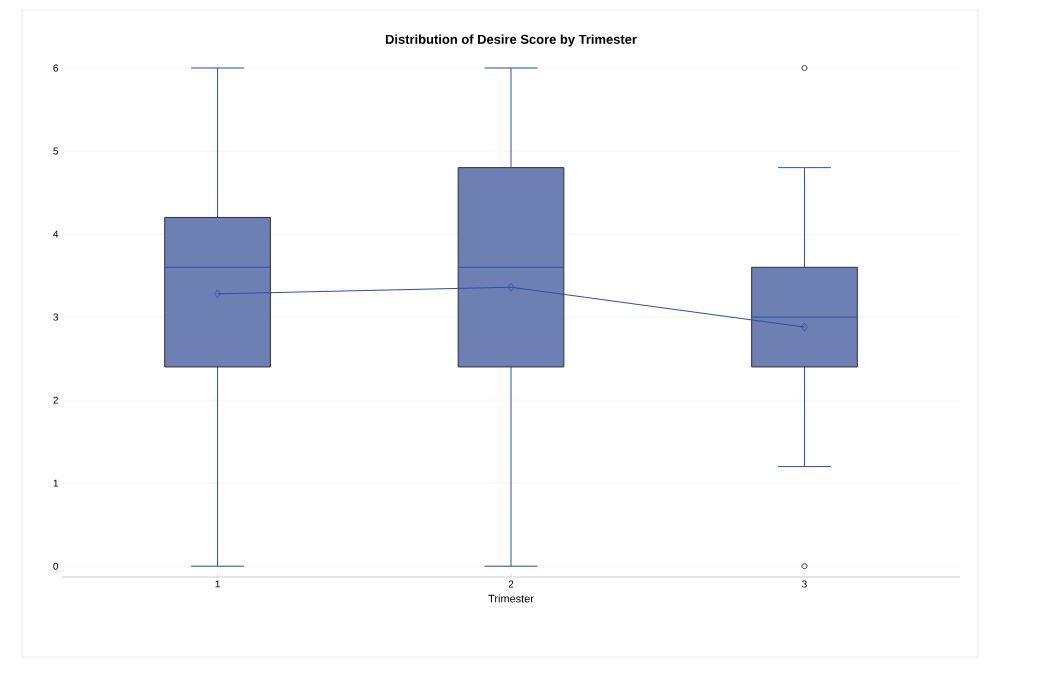 The height and width of the screenshot is (675, 1045). Describe the element at coordinates (804, 584) in the screenshot. I see `x-tick-label: 3` at that location.